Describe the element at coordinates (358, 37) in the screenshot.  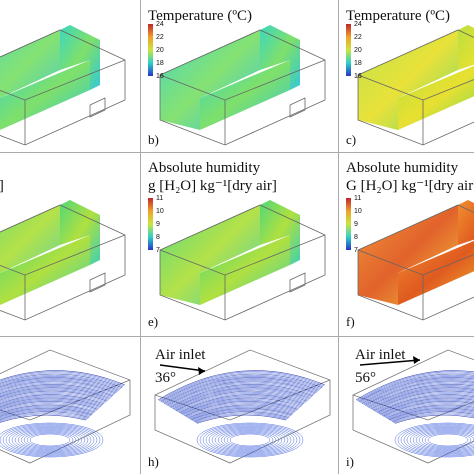
I see `colorbar-tick-label: 22` at that location.